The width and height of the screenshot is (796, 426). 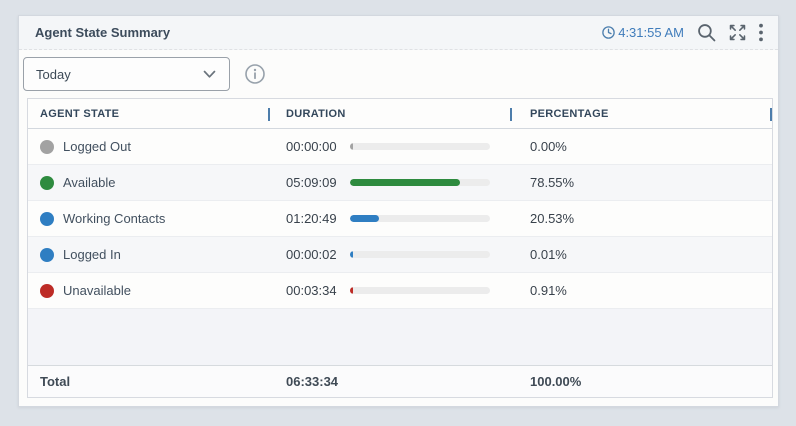 What do you see at coordinates (642, 254) in the screenshot?
I see `percentage-cell: 0.01%` at bounding box center [642, 254].